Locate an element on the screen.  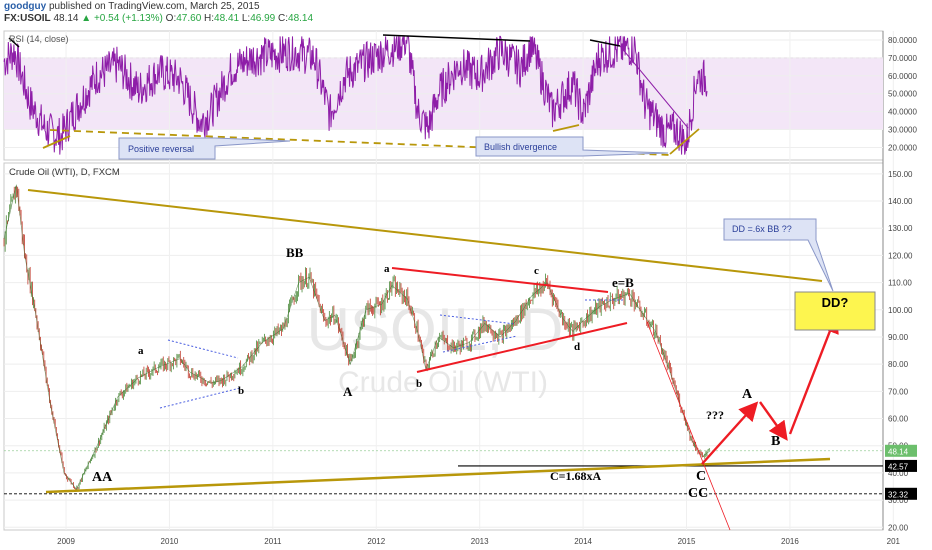
author-name: goodguy is located at coordinates (25, 6).